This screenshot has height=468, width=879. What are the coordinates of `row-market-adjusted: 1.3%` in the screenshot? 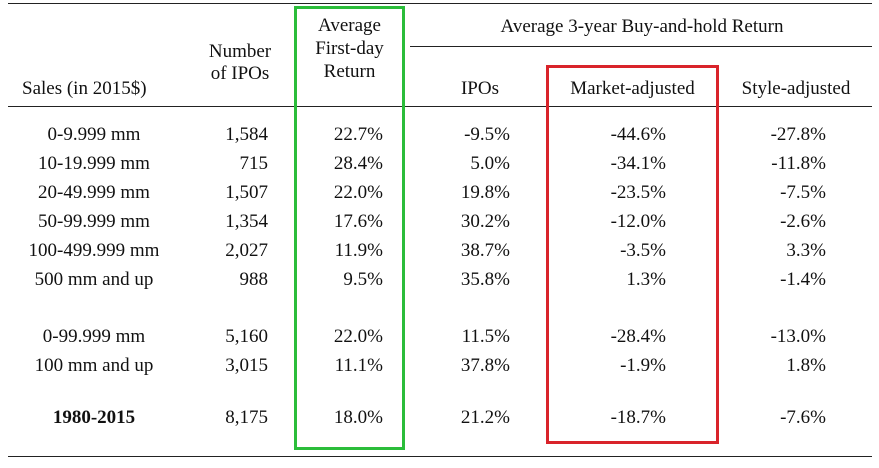 It's located at (646, 279).